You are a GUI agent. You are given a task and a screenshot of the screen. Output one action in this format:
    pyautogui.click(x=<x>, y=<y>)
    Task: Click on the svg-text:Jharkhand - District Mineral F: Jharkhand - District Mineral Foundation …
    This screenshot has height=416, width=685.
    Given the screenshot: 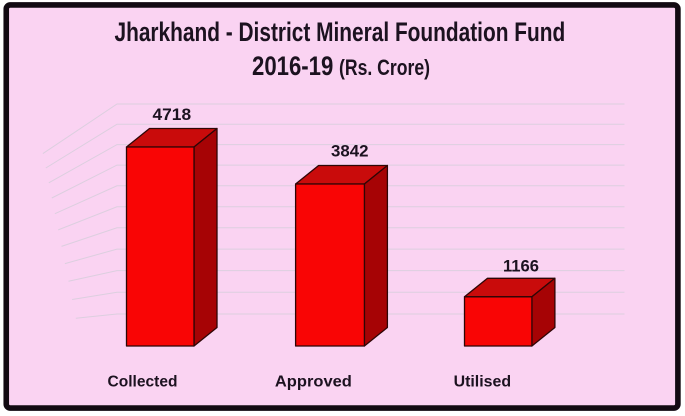 What is the action you would take?
    pyautogui.click(x=340, y=32)
    